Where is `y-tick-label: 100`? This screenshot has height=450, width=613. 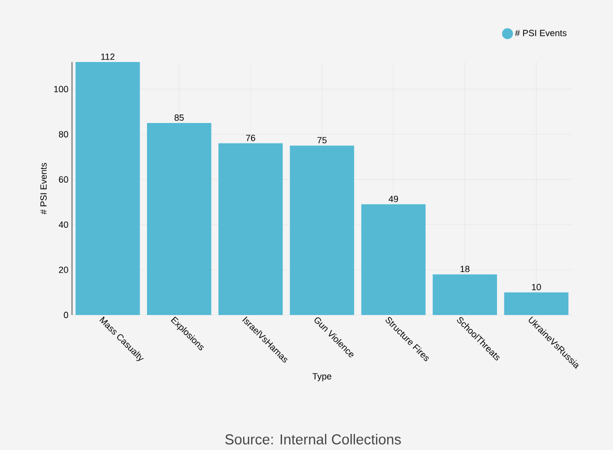 y-tick-label: 100 is located at coordinates (61, 89).